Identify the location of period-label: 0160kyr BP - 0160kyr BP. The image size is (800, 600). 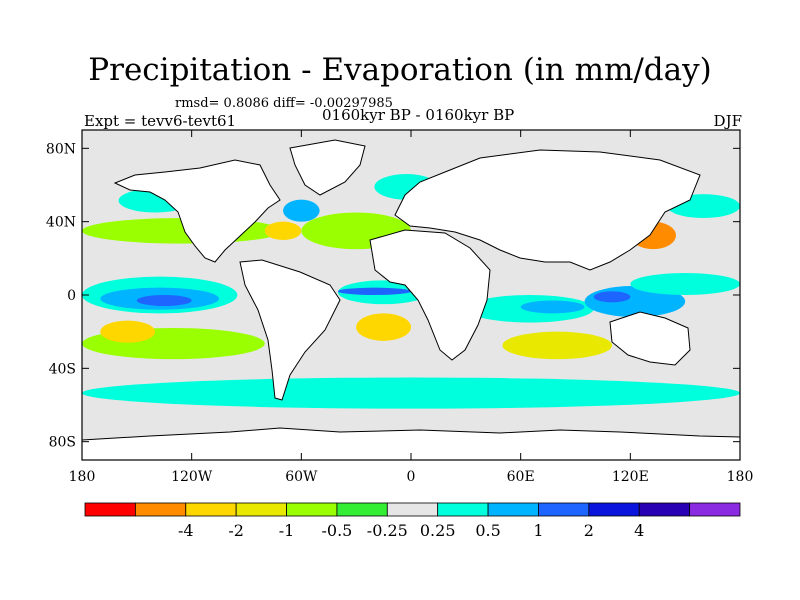
(418, 115).